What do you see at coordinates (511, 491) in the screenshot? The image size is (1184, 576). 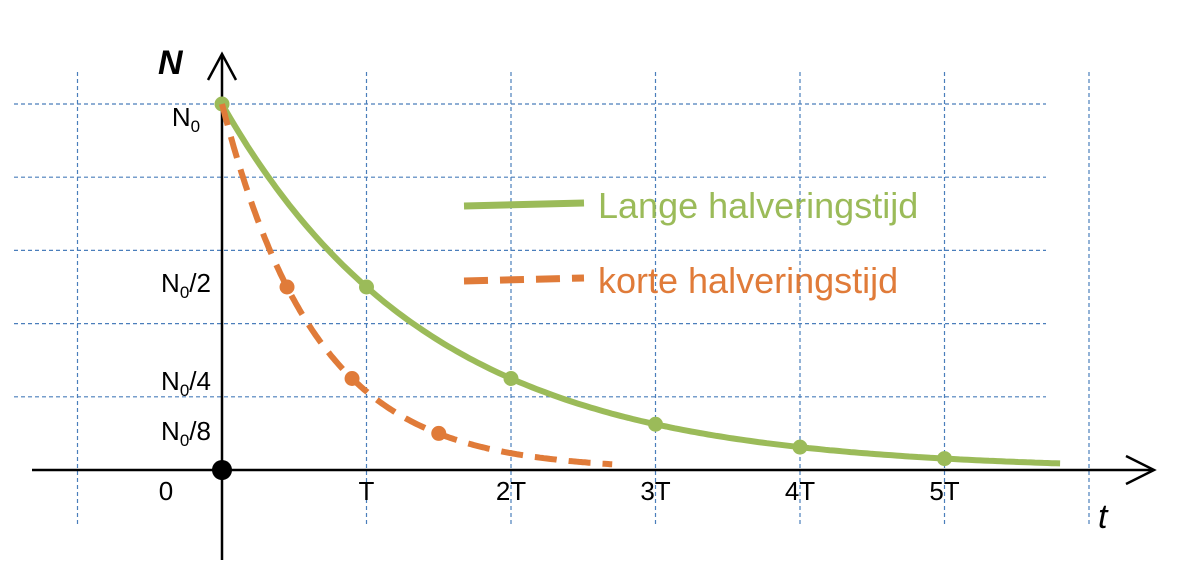 I see `x-tick-label: 2T` at bounding box center [511, 491].